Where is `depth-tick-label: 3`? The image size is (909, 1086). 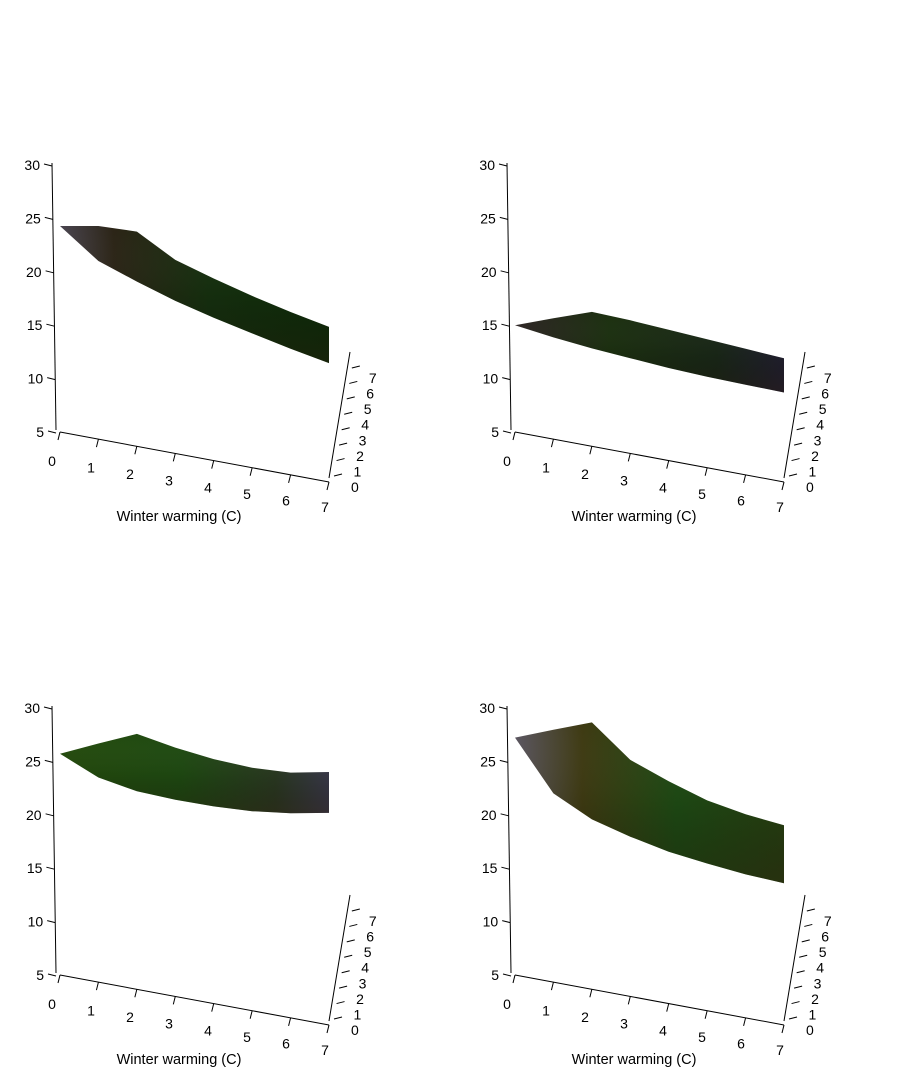
depth-tick-label: 3 is located at coordinates (818, 440).